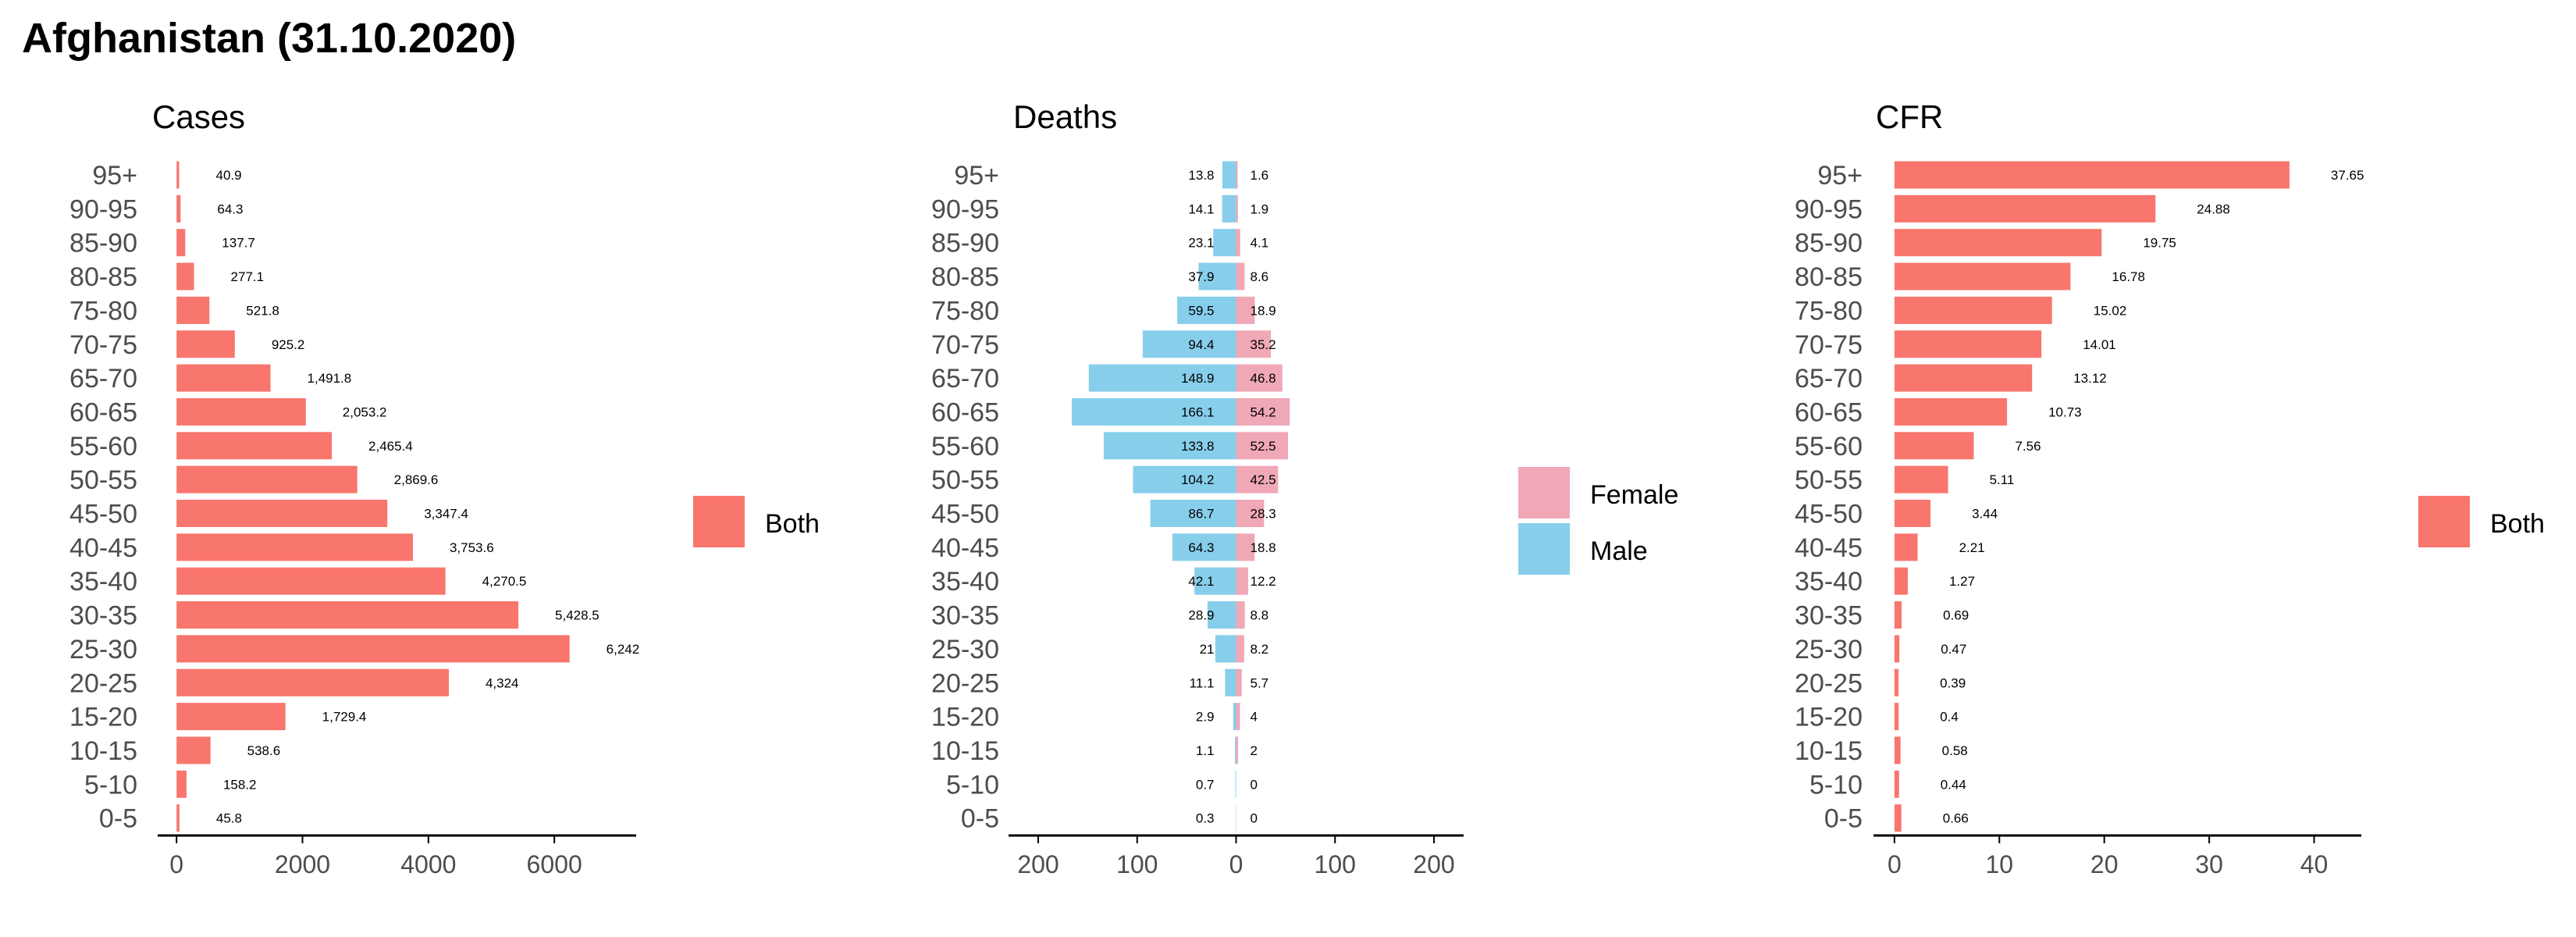  I want to click on cfr-value-label: 2.21, so click(1972, 547).